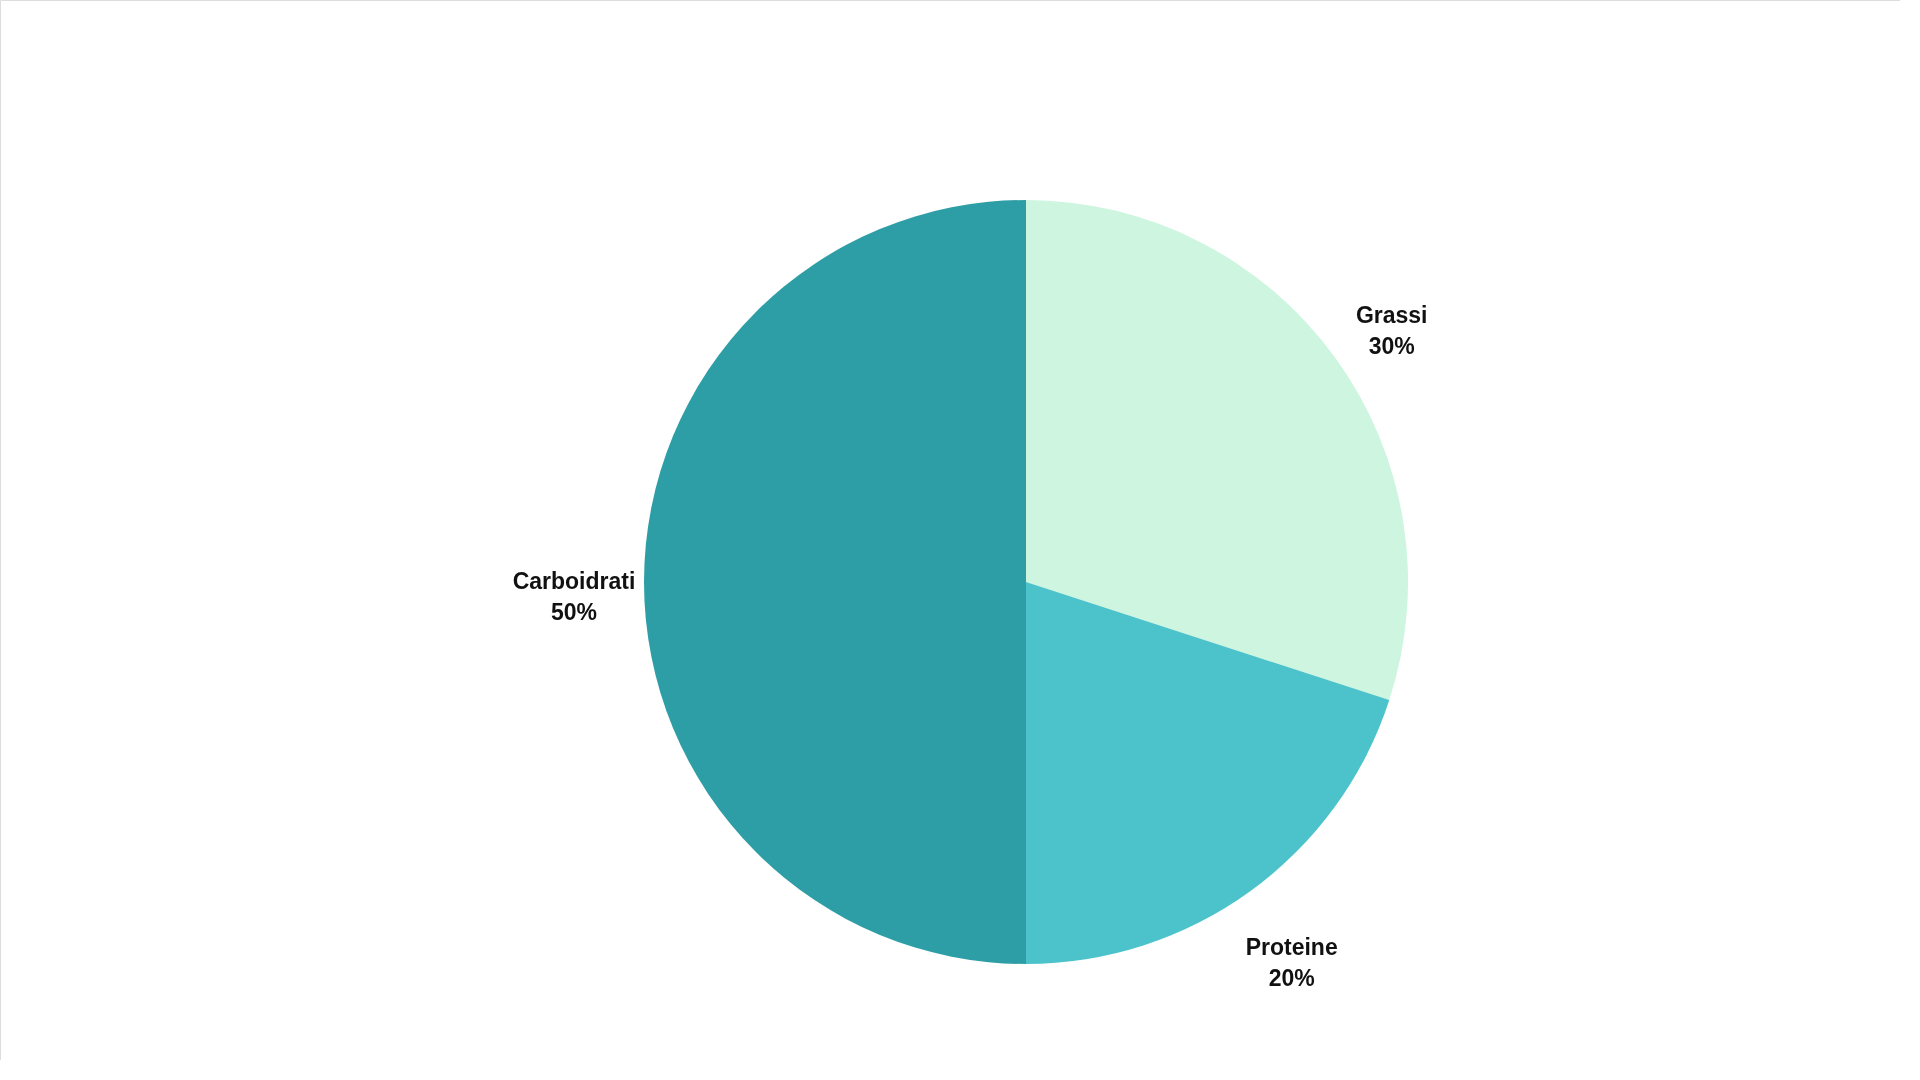 This screenshot has height=1080, width=1920. I want to click on data-label: 50%, so click(574, 612).